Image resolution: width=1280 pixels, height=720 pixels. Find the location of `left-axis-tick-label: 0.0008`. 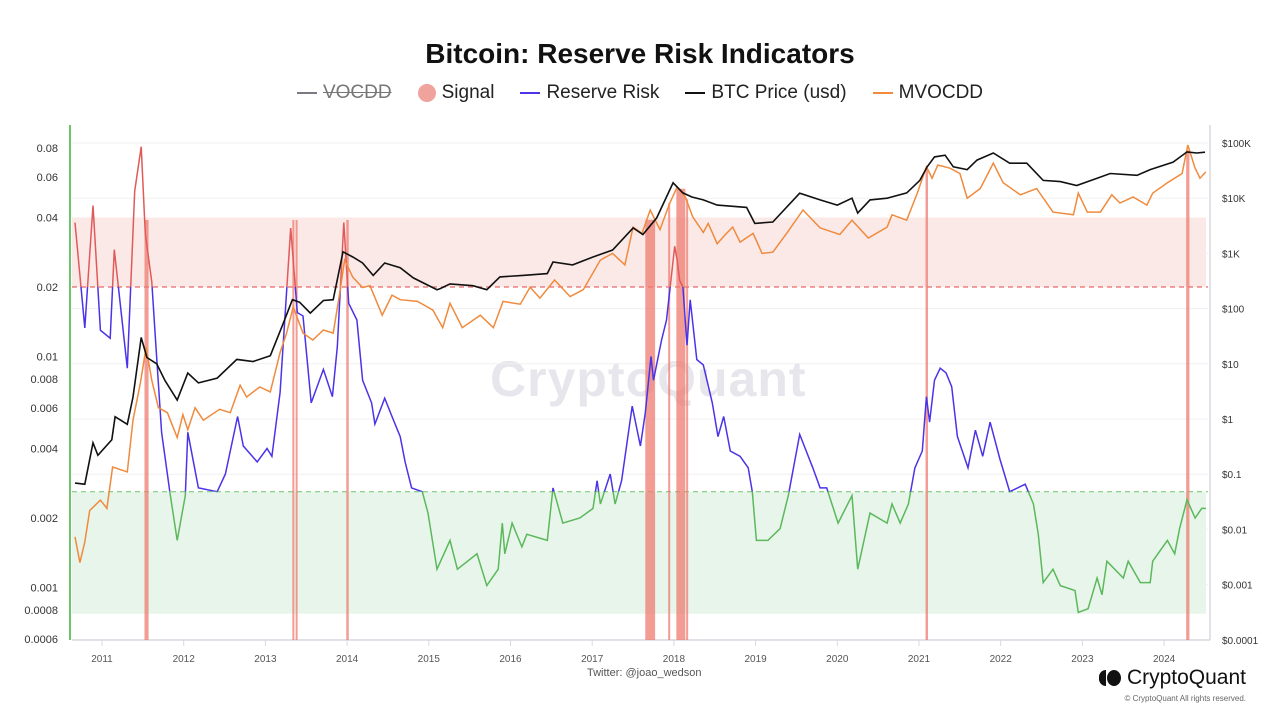

left-axis-tick-label: 0.0008 is located at coordinates (41, 611).